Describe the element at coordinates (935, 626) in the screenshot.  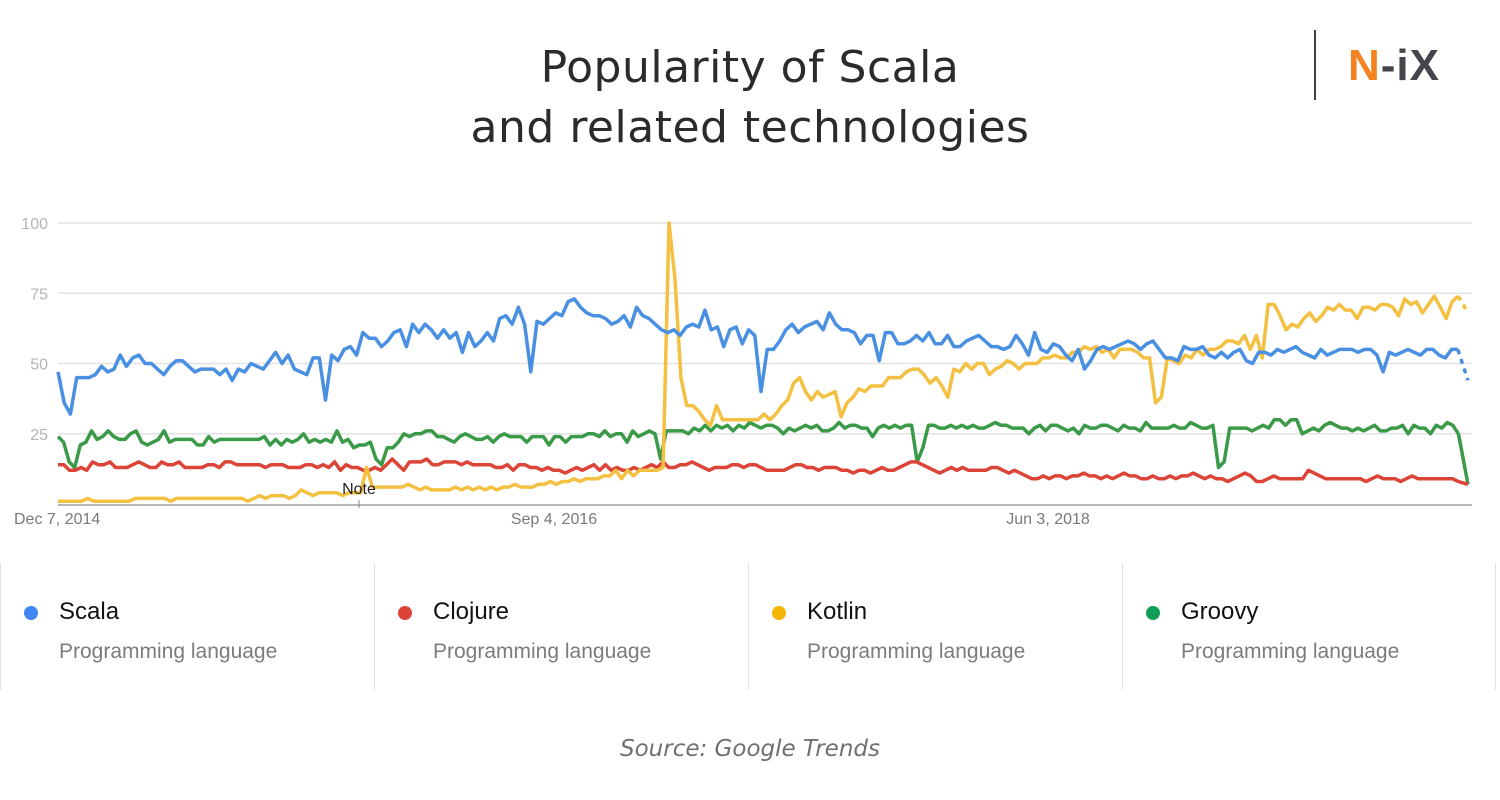
I see `legend-item-kotlin: Kotlin Programming language` at that location.